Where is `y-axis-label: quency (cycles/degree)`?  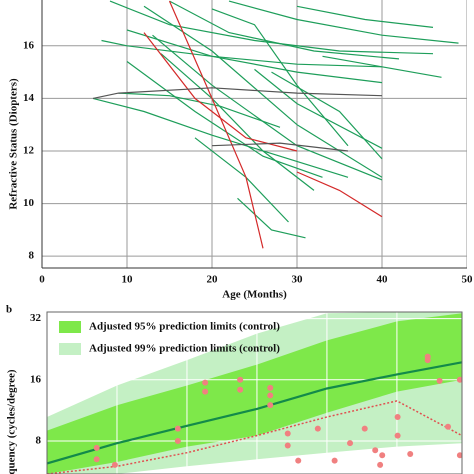
y-axis-label: quency (cycles/degree) is located at coordinates (12, 421).